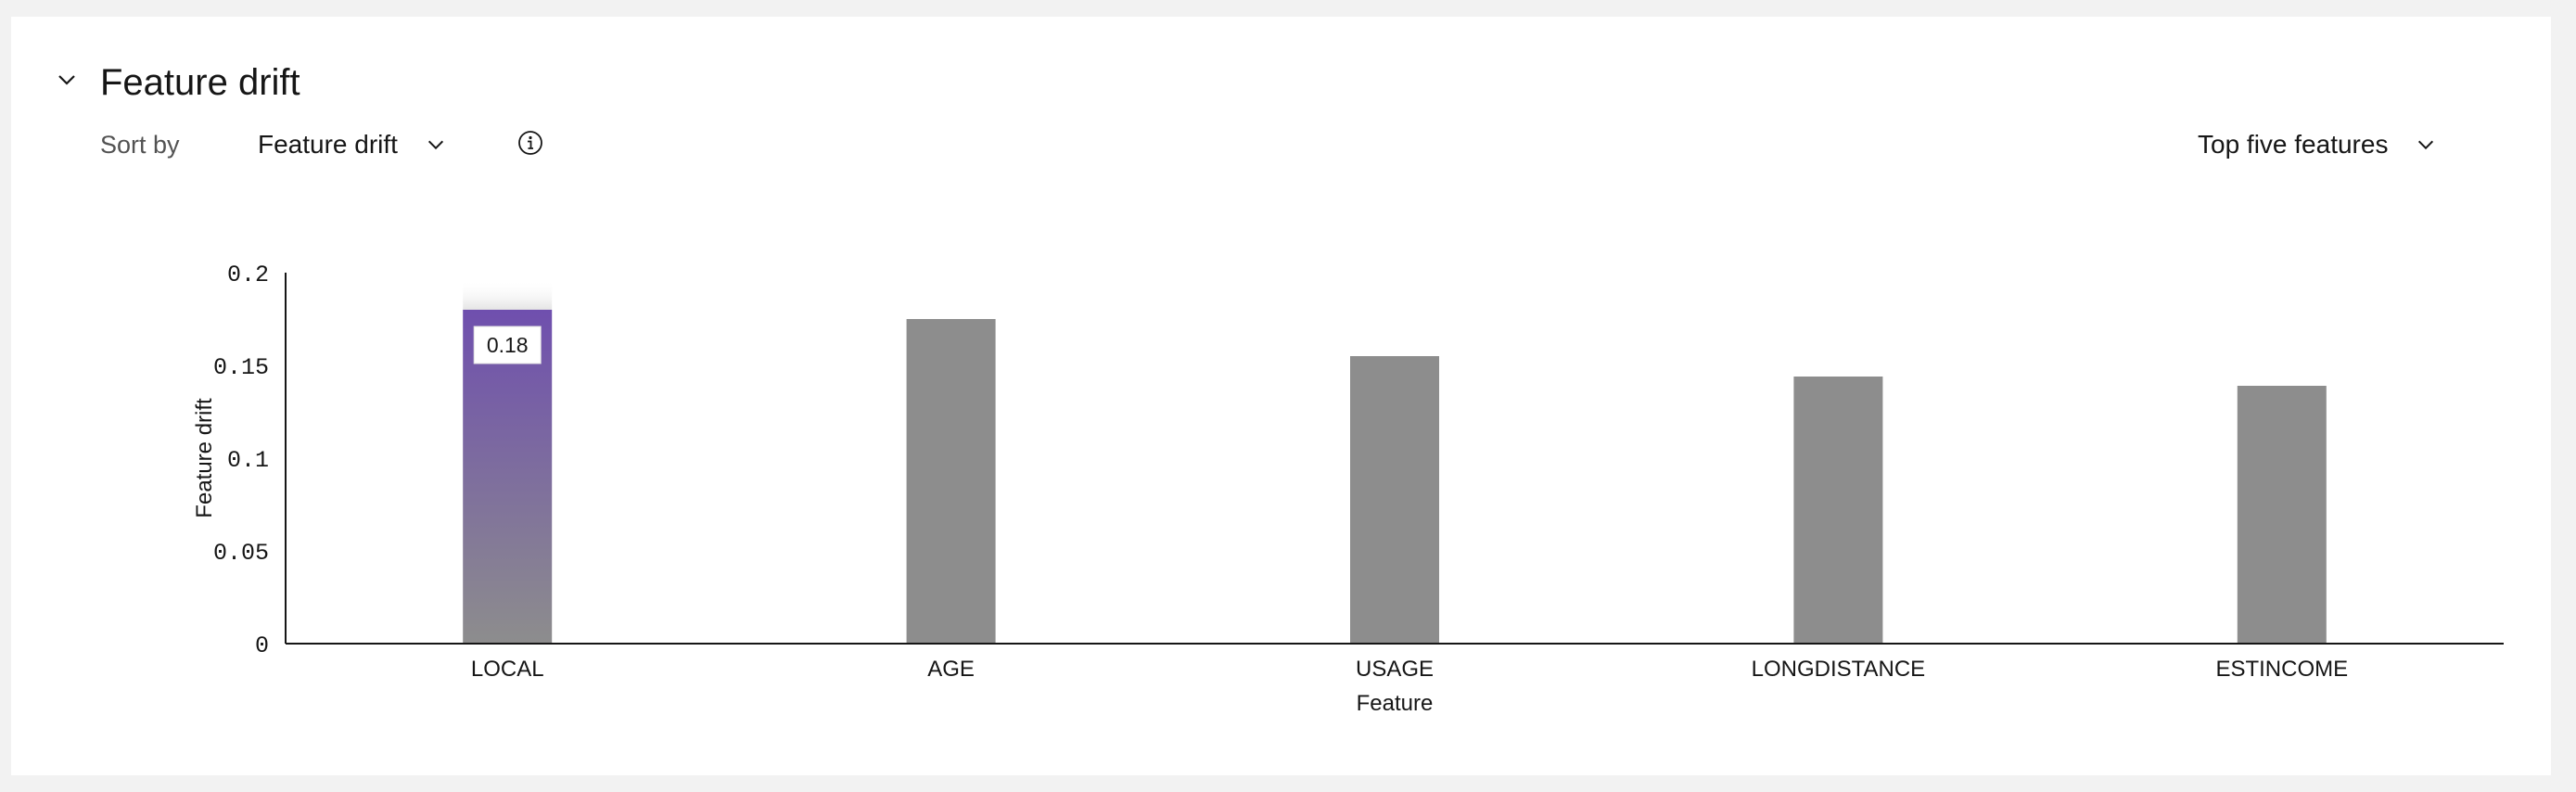 The width and height of the screenshot is (2576, 792). Describe the element at coordinates (140, 145) in the screenshot. I see `sort-by-label: Sort by` at that location.